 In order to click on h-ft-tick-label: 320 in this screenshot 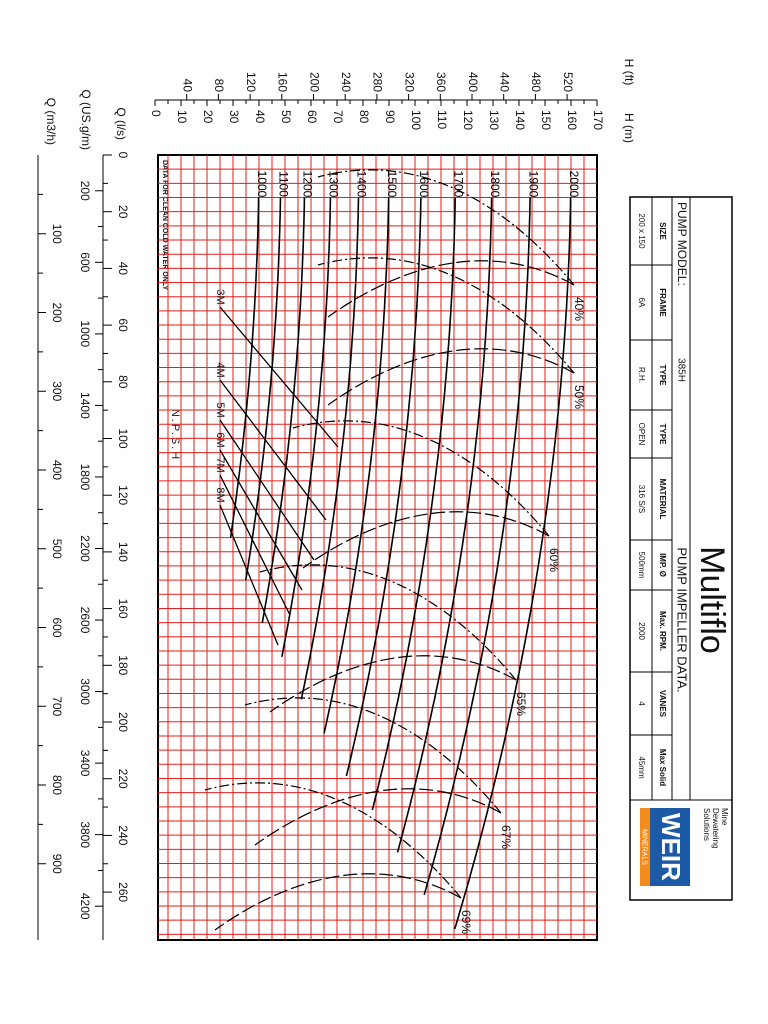, I will do `click(409, 82)`.